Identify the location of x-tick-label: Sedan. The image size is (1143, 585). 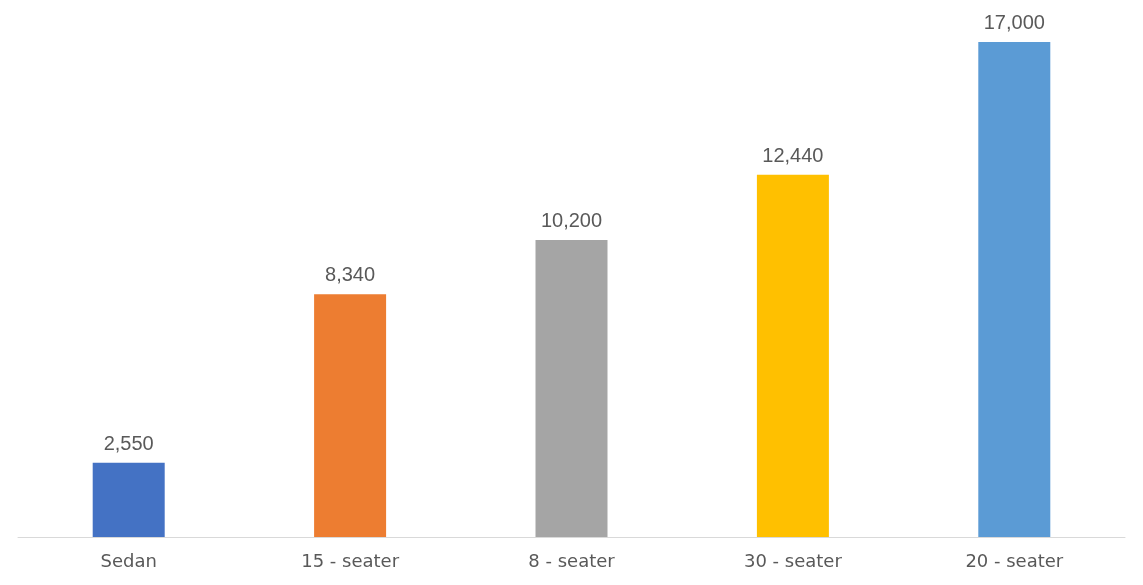
(128, 560).